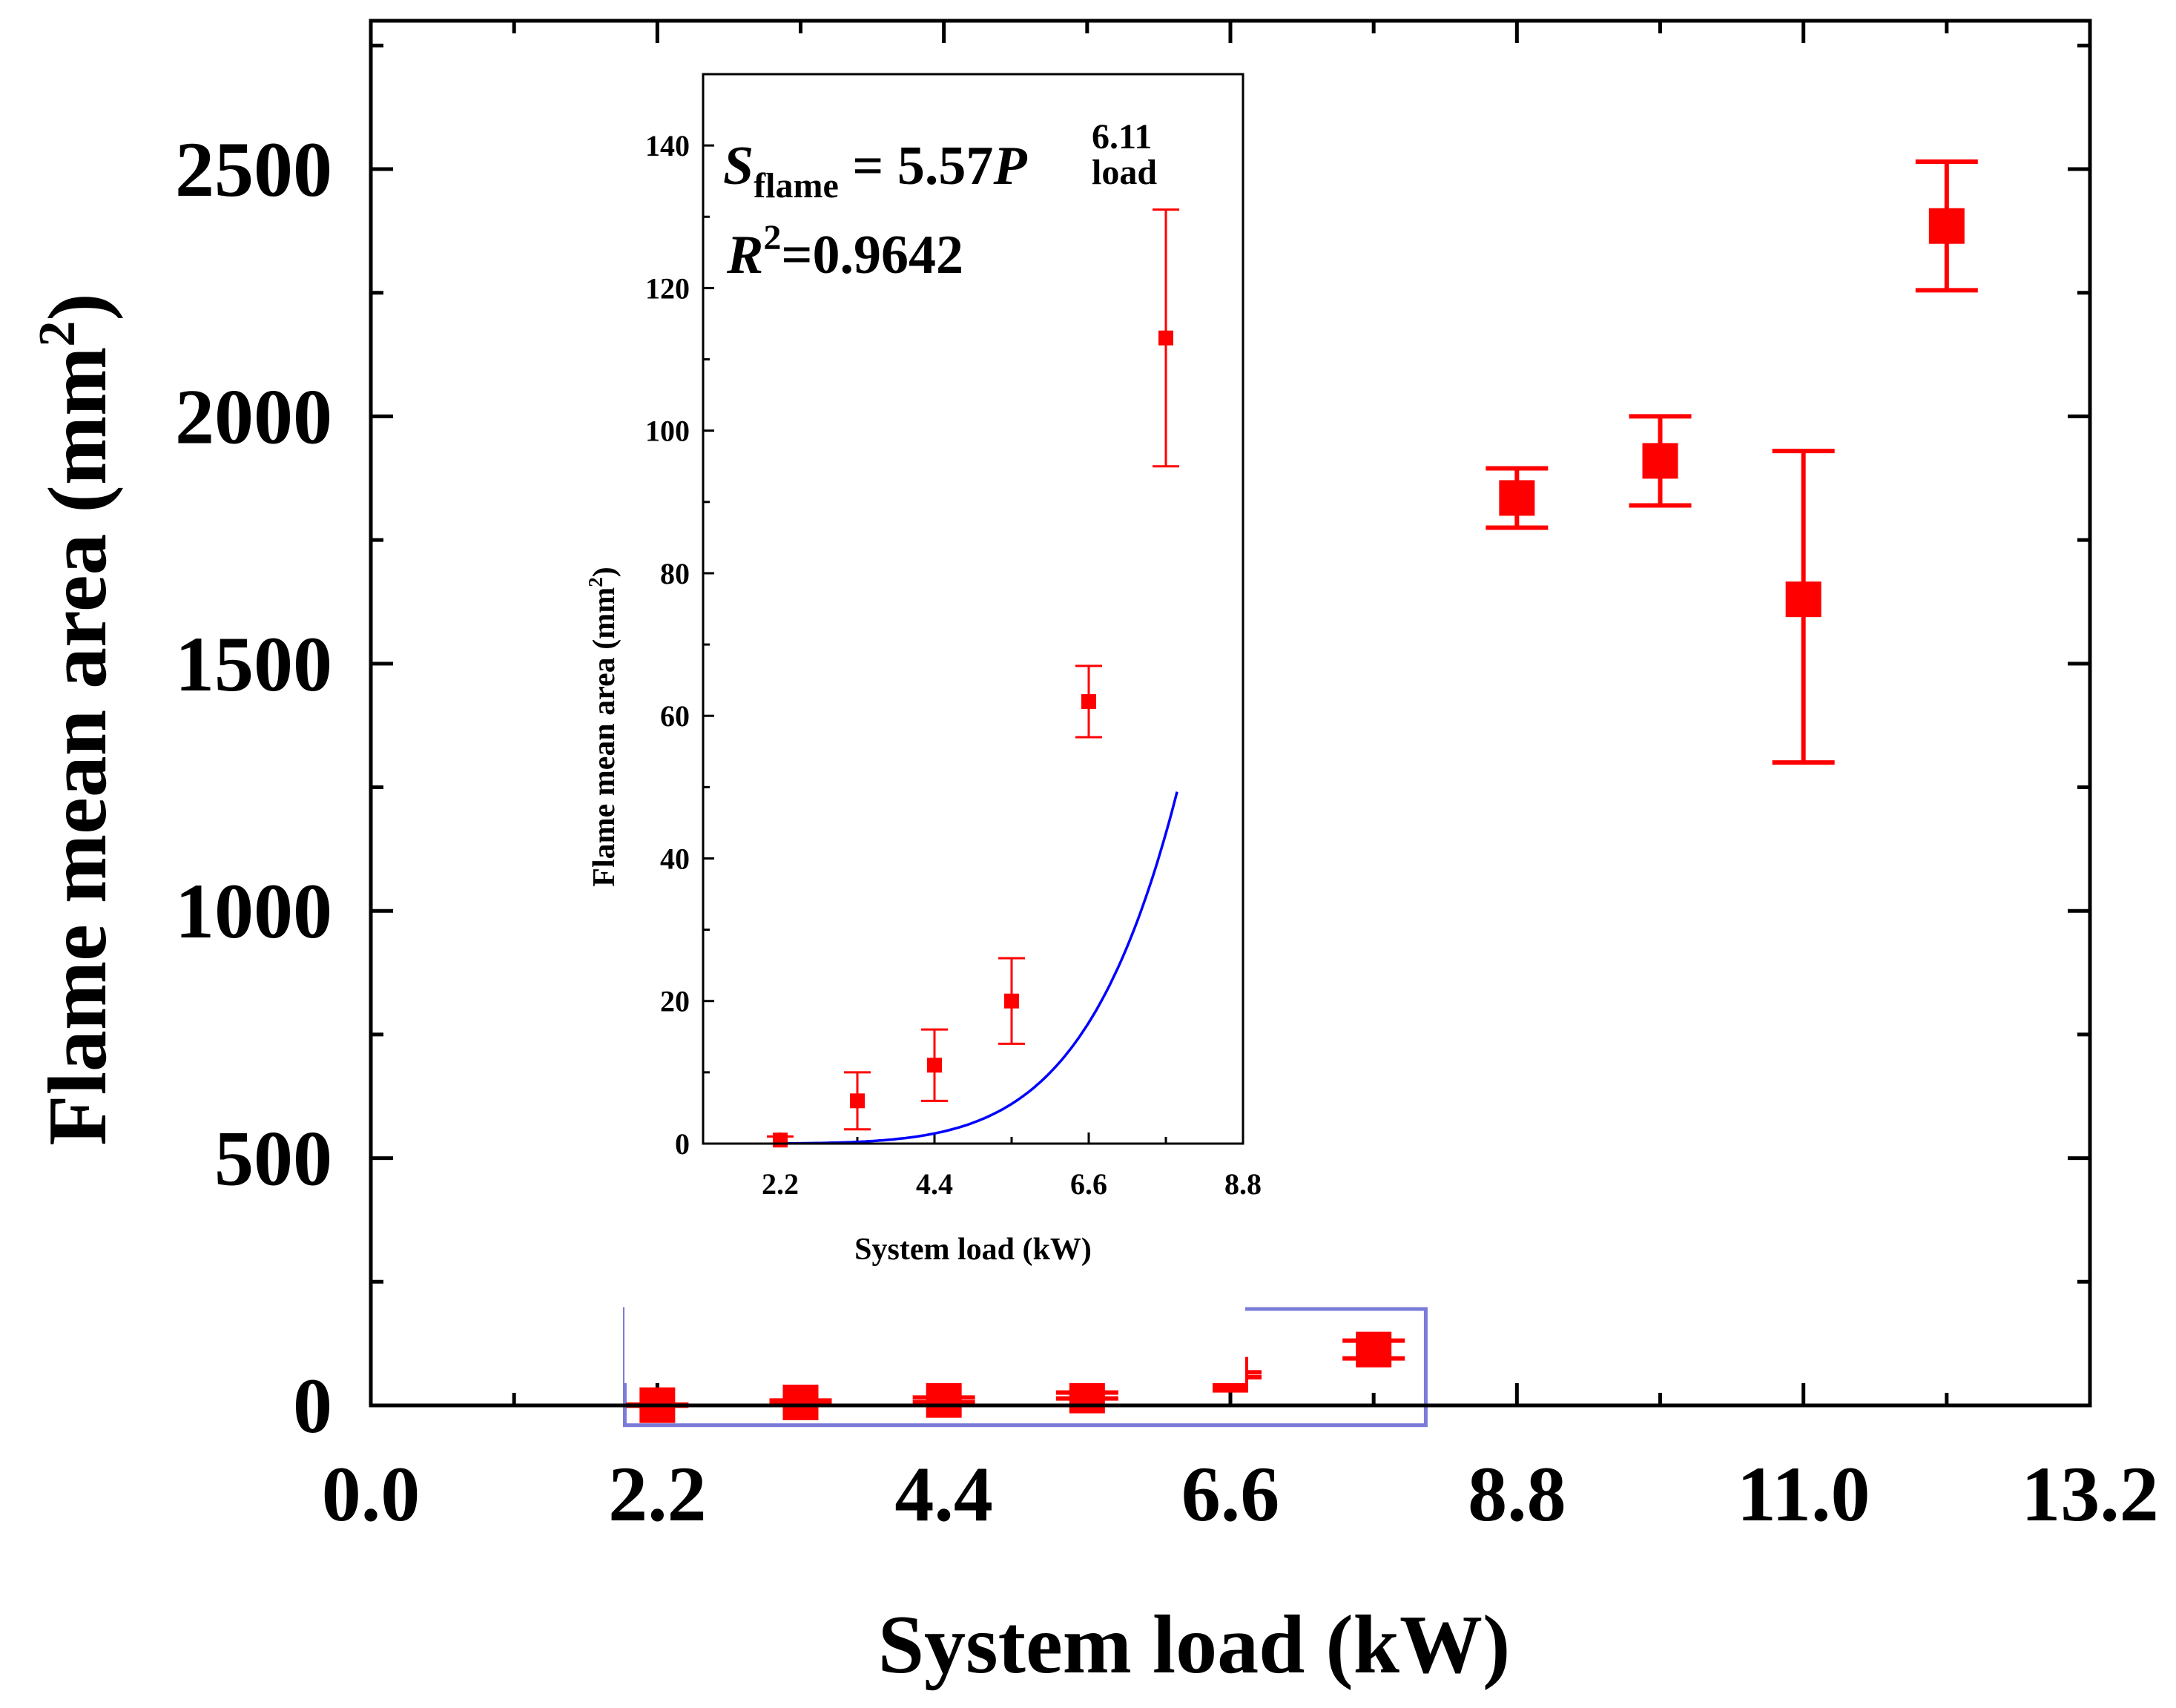  What do you see at coordinates (1804, 1494) in the screenshot?
I see `main-x-tick-label-11: 11.0` at bounding box center [1804, 1494].